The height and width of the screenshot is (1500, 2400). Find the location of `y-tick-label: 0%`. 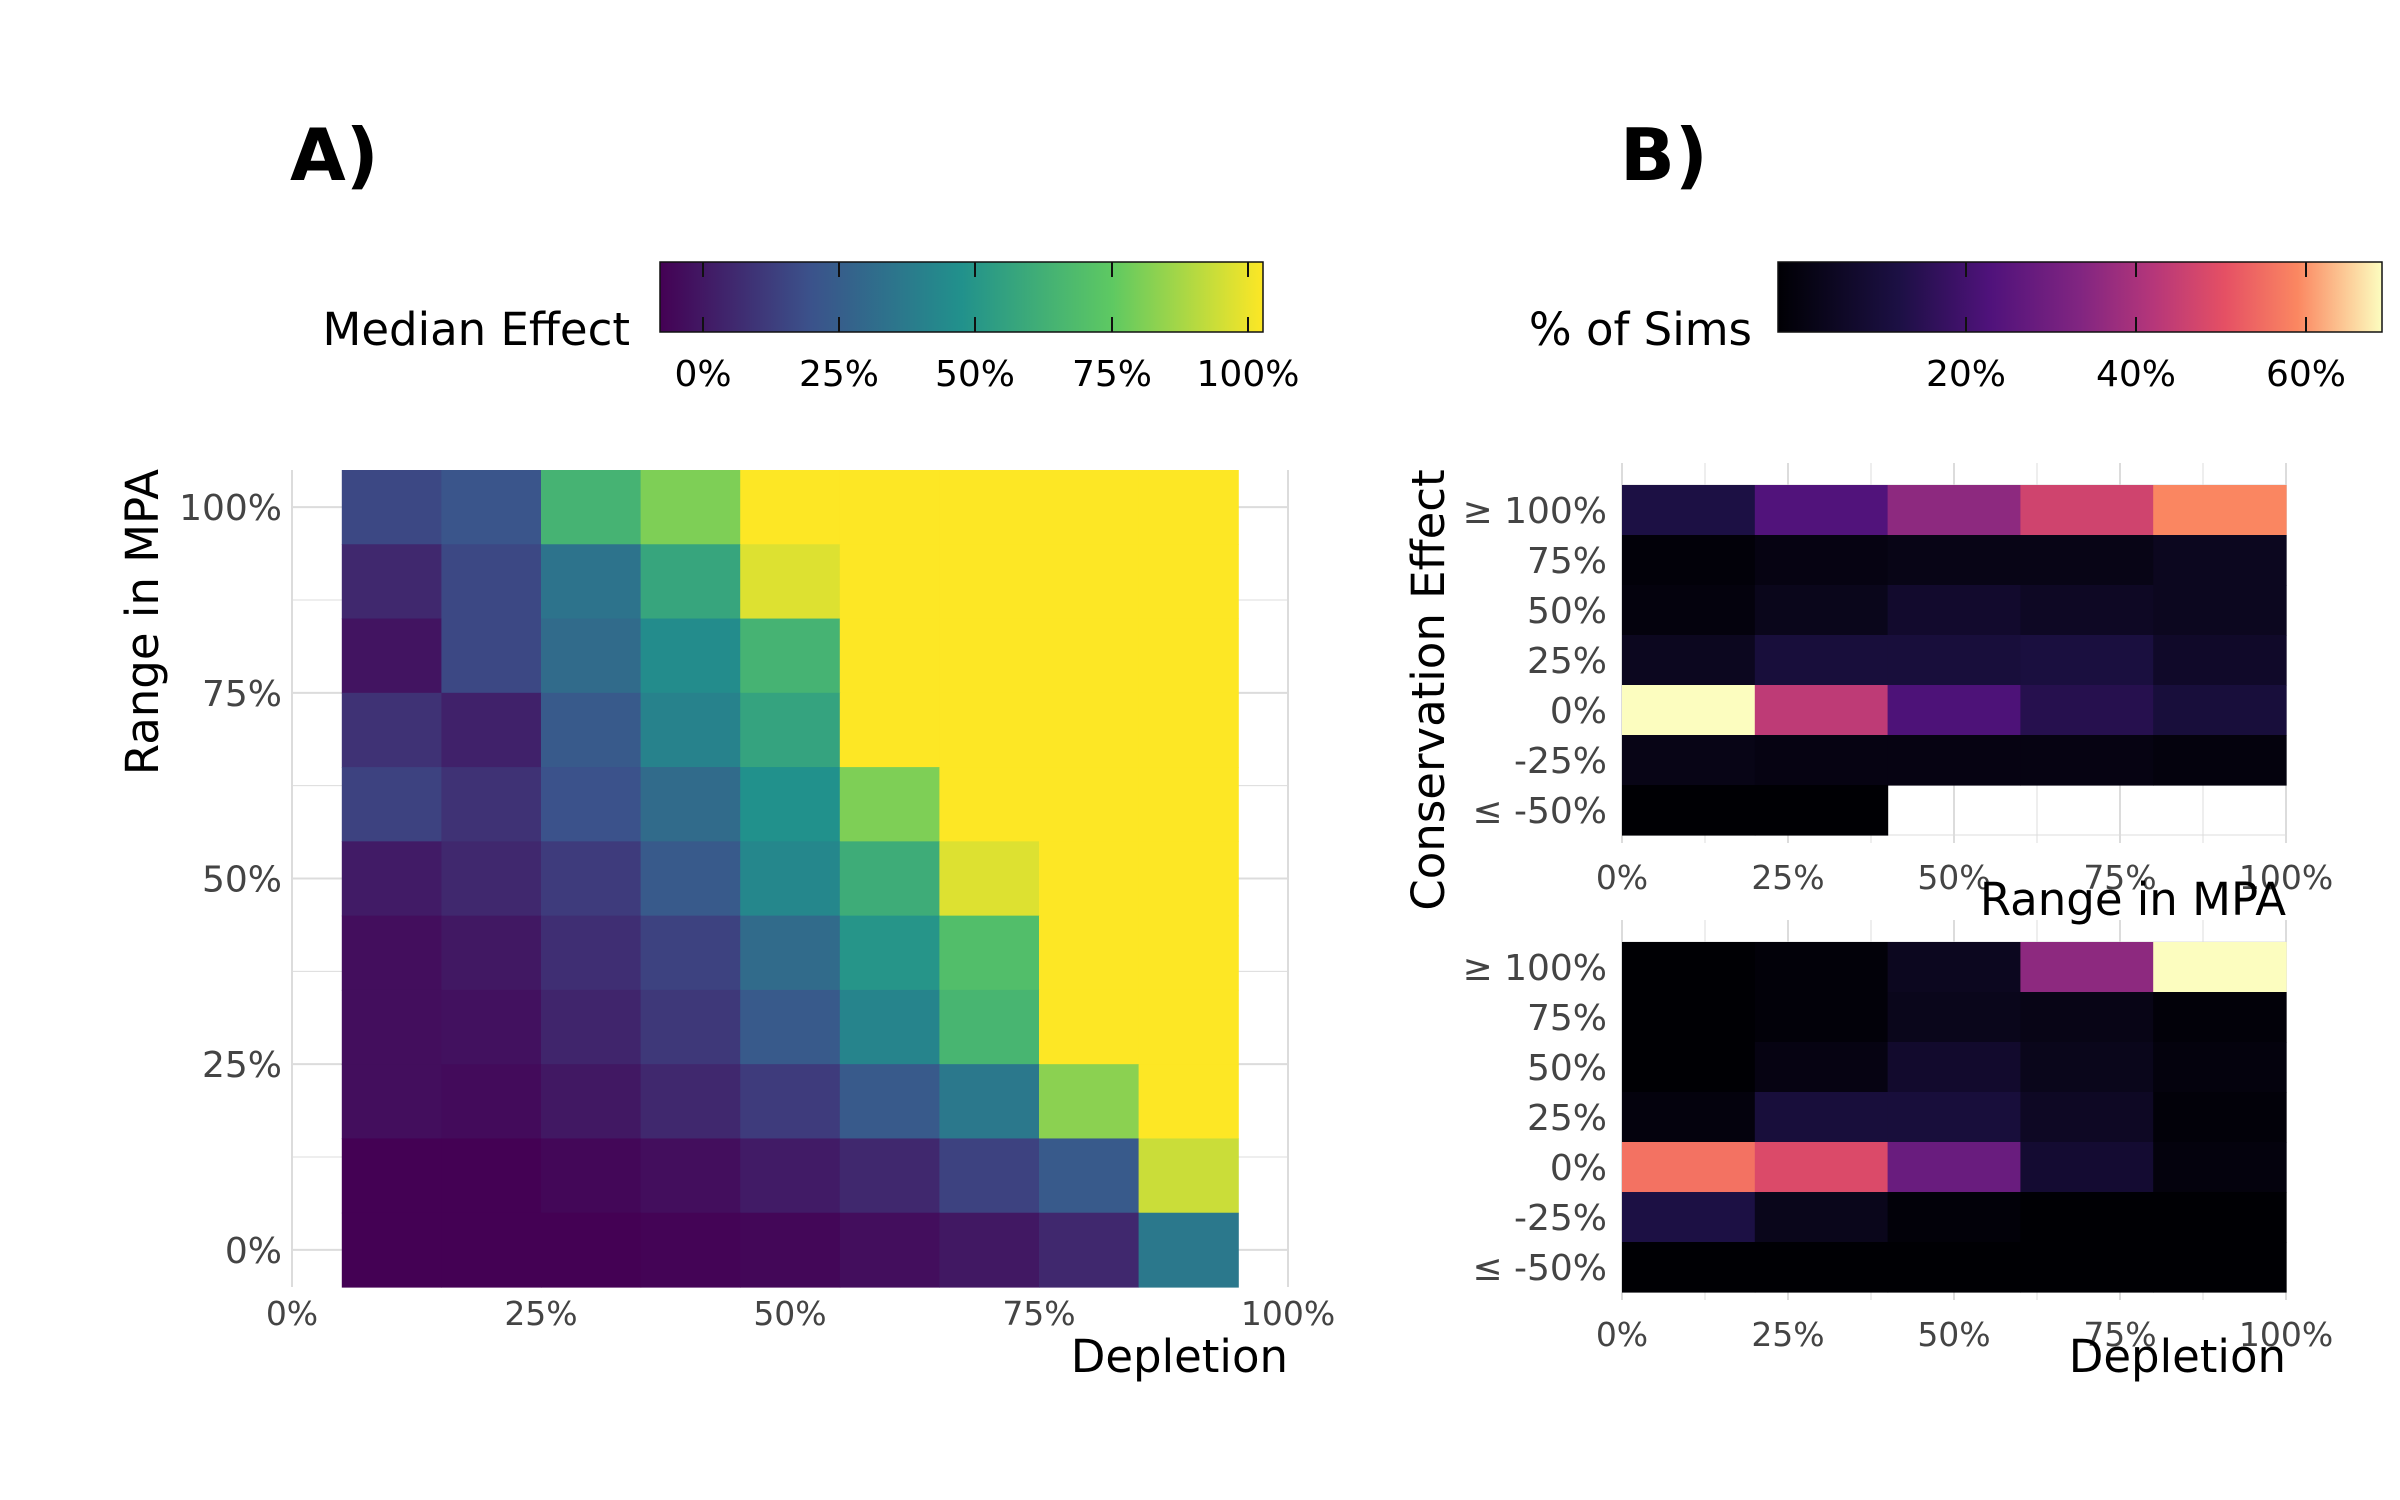

y-tick-label: 0% is located at coordinates (253, 1251).